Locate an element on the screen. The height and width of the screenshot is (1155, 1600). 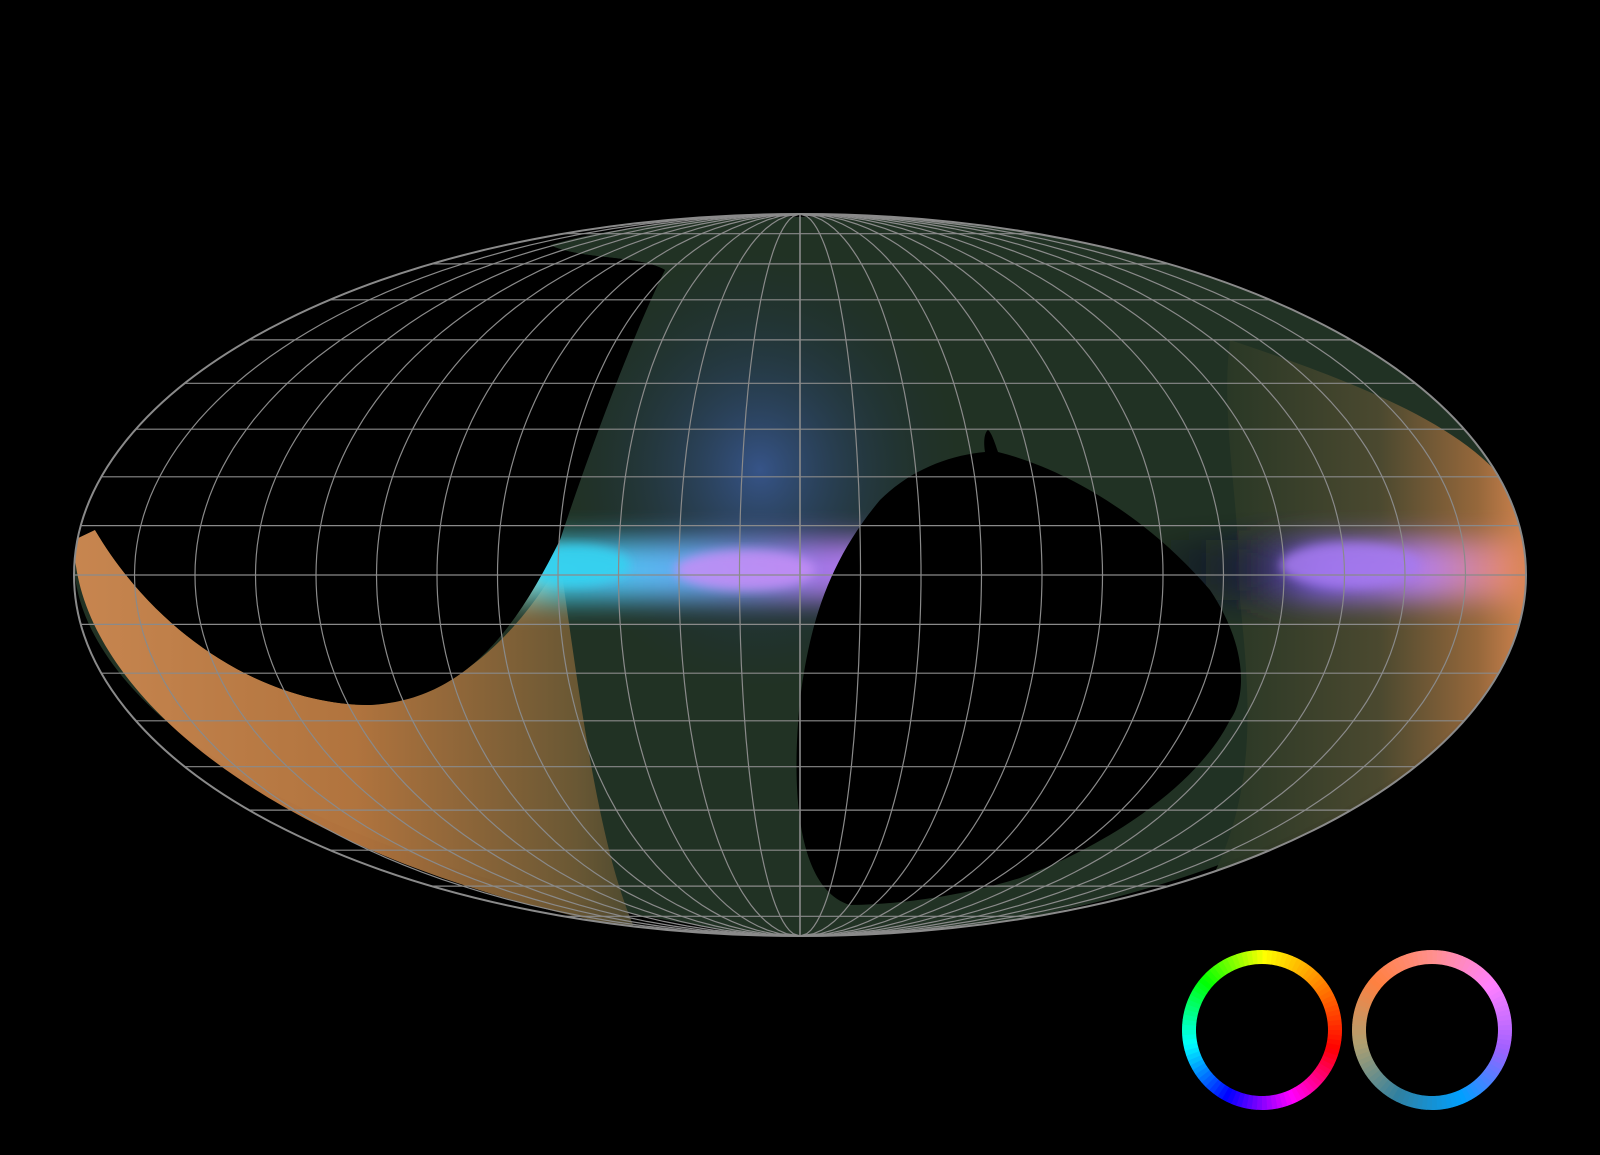
coverage-gap-east is located at coordinates (1019, 667).